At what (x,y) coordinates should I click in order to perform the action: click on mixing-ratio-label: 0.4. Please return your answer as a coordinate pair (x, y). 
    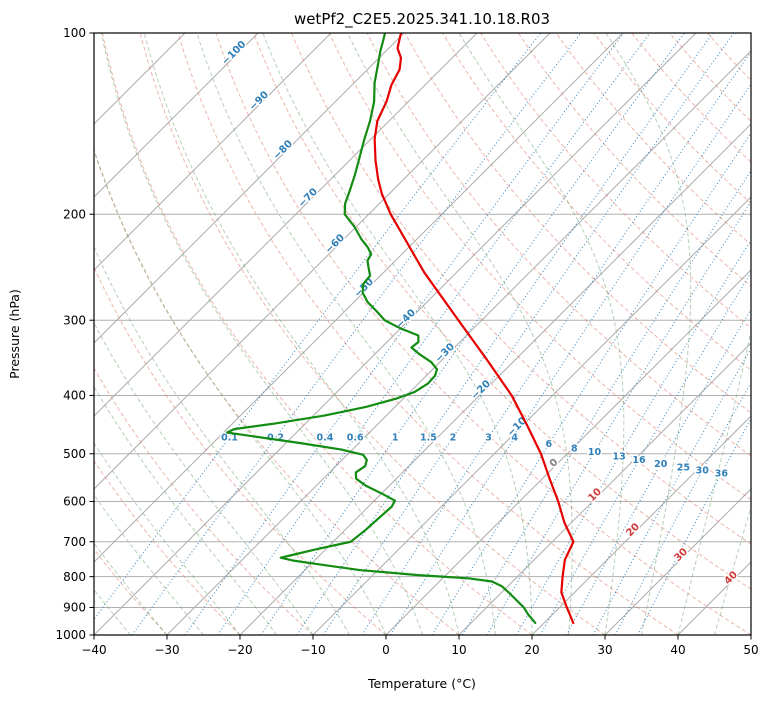
    Looking at the image, I should click on (324, 438).